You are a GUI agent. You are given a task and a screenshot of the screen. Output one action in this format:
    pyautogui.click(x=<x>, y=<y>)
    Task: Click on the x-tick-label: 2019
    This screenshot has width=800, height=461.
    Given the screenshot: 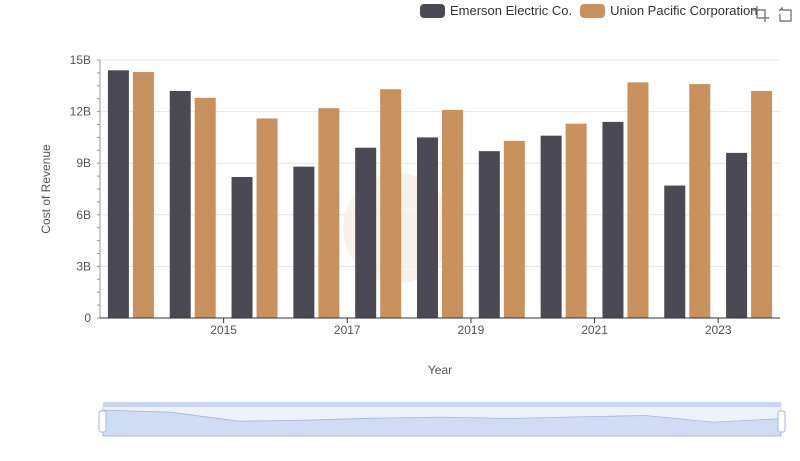 What is the action you would take?
    pyautogui.click(x=471, y=330)
    